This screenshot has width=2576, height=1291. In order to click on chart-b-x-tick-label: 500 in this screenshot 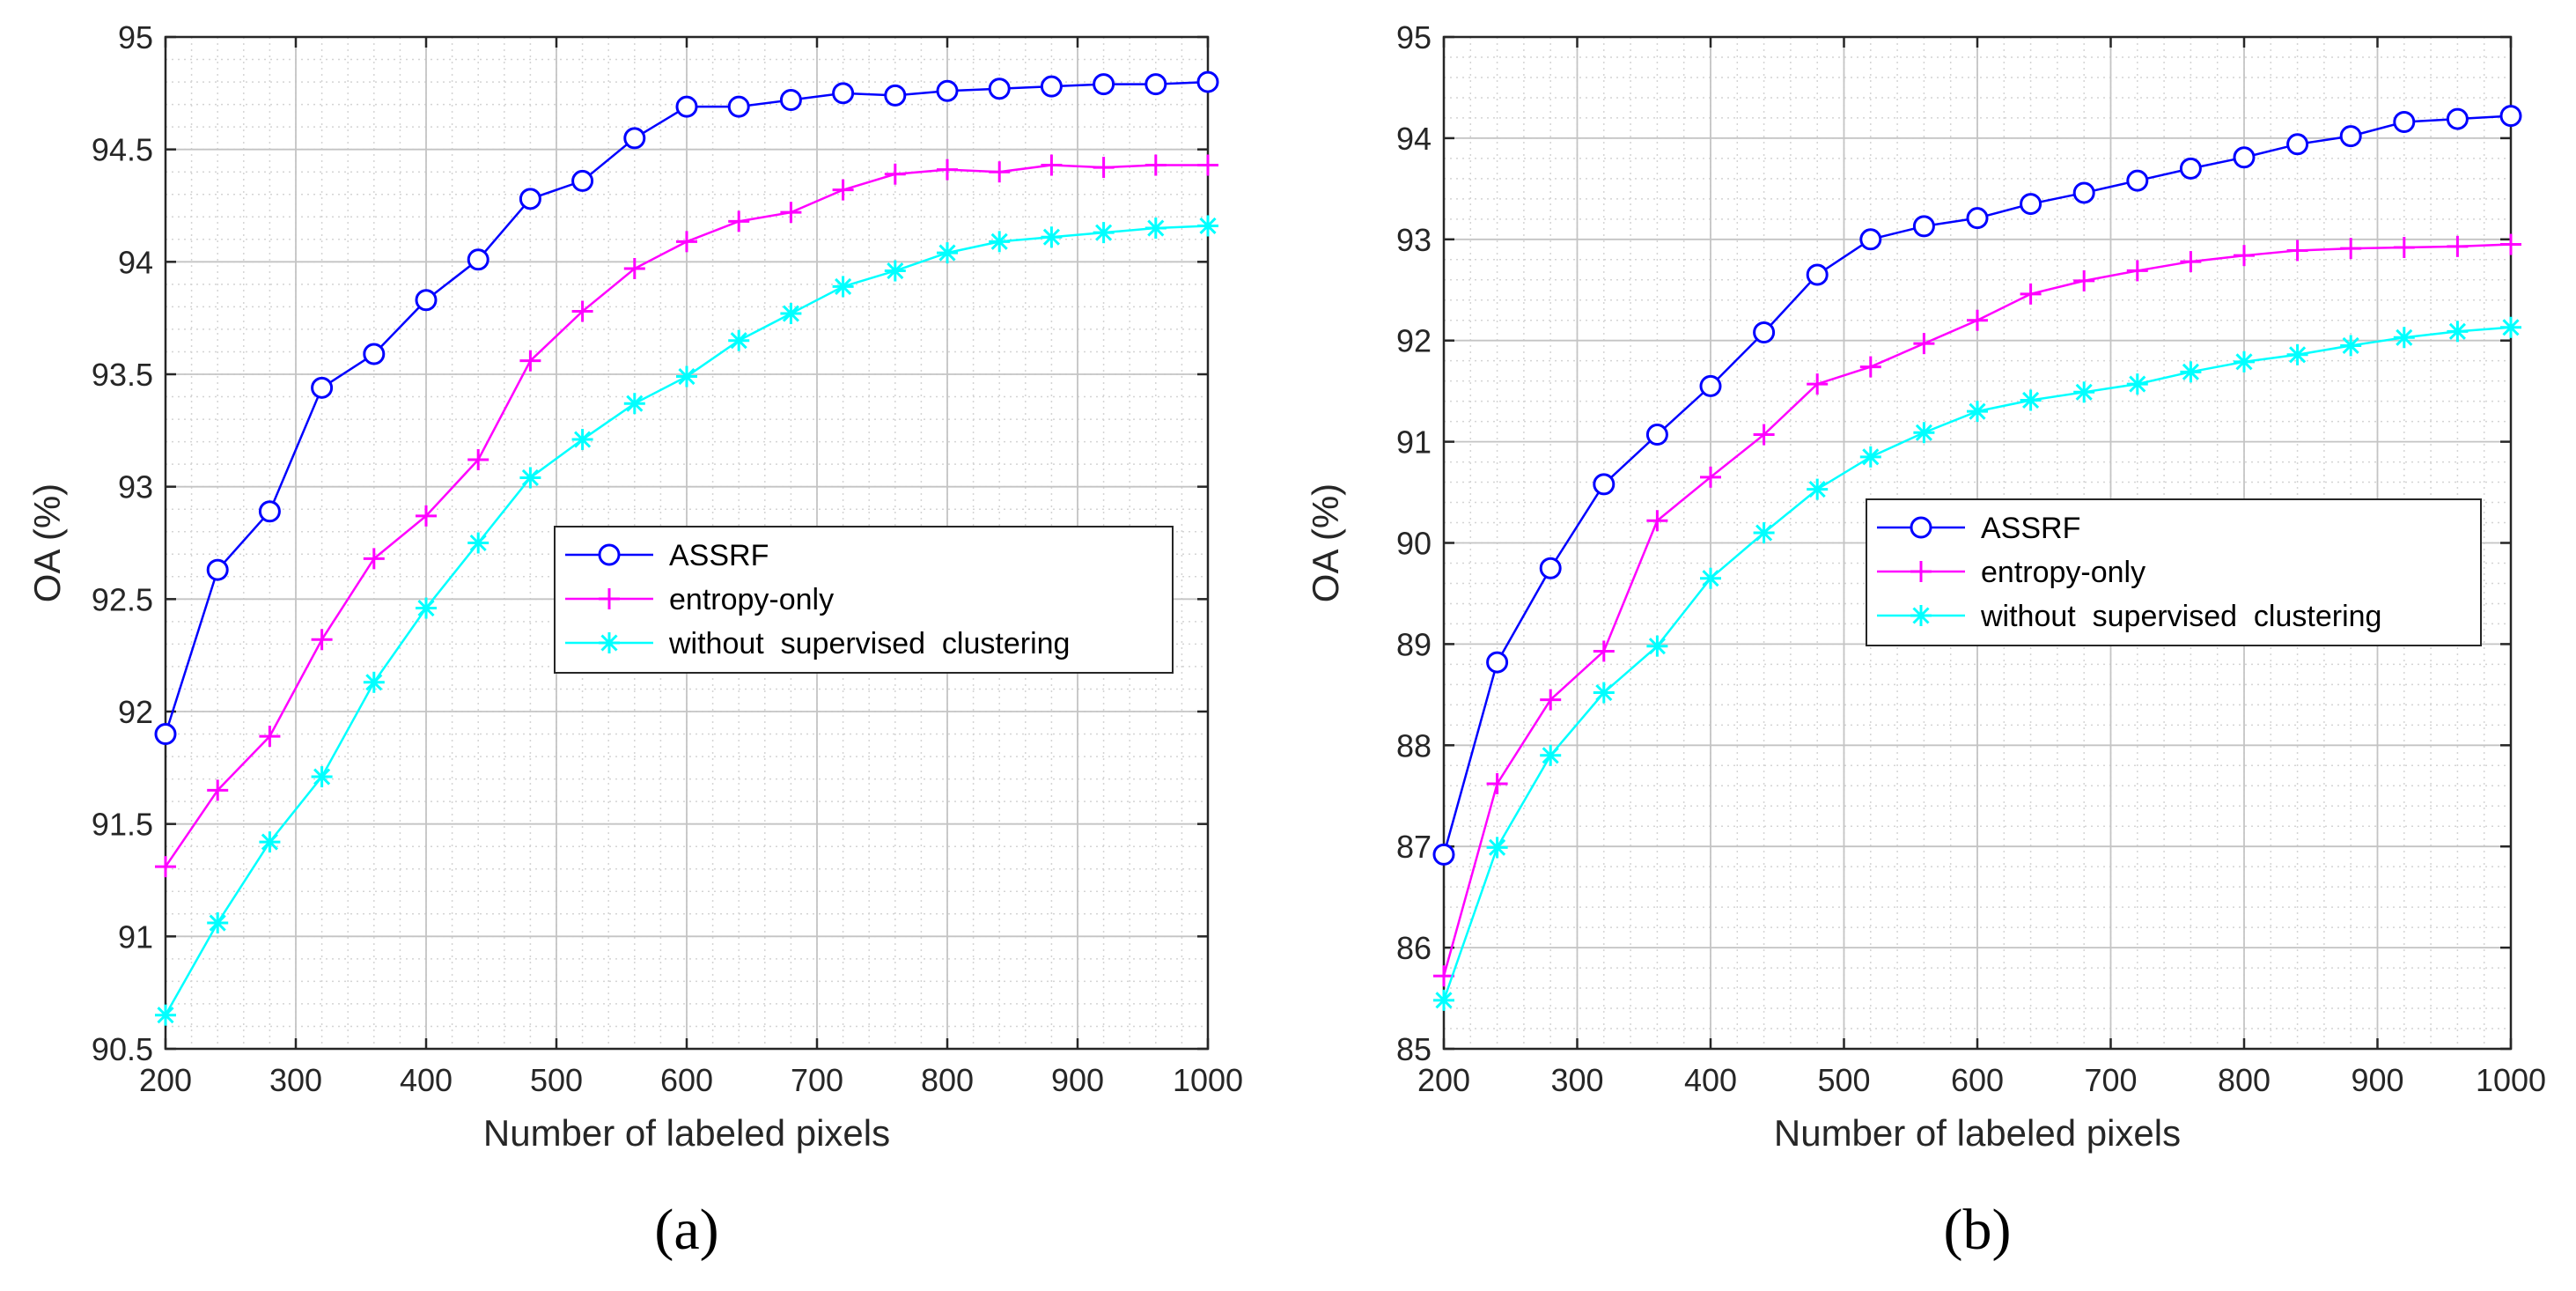, I will do `click(1844, 1080)`.